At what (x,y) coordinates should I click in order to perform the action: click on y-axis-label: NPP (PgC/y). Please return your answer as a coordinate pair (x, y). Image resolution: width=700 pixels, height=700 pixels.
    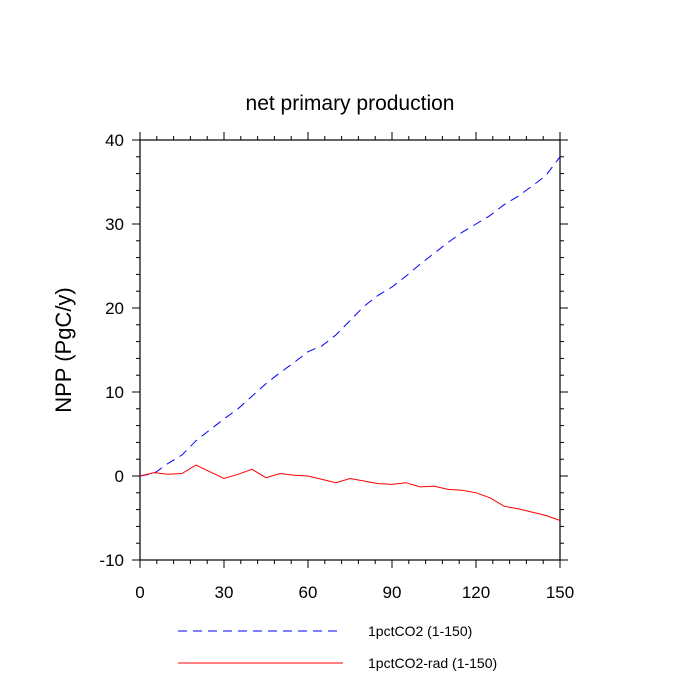
    Looking at the image, I should click on (63, 350).